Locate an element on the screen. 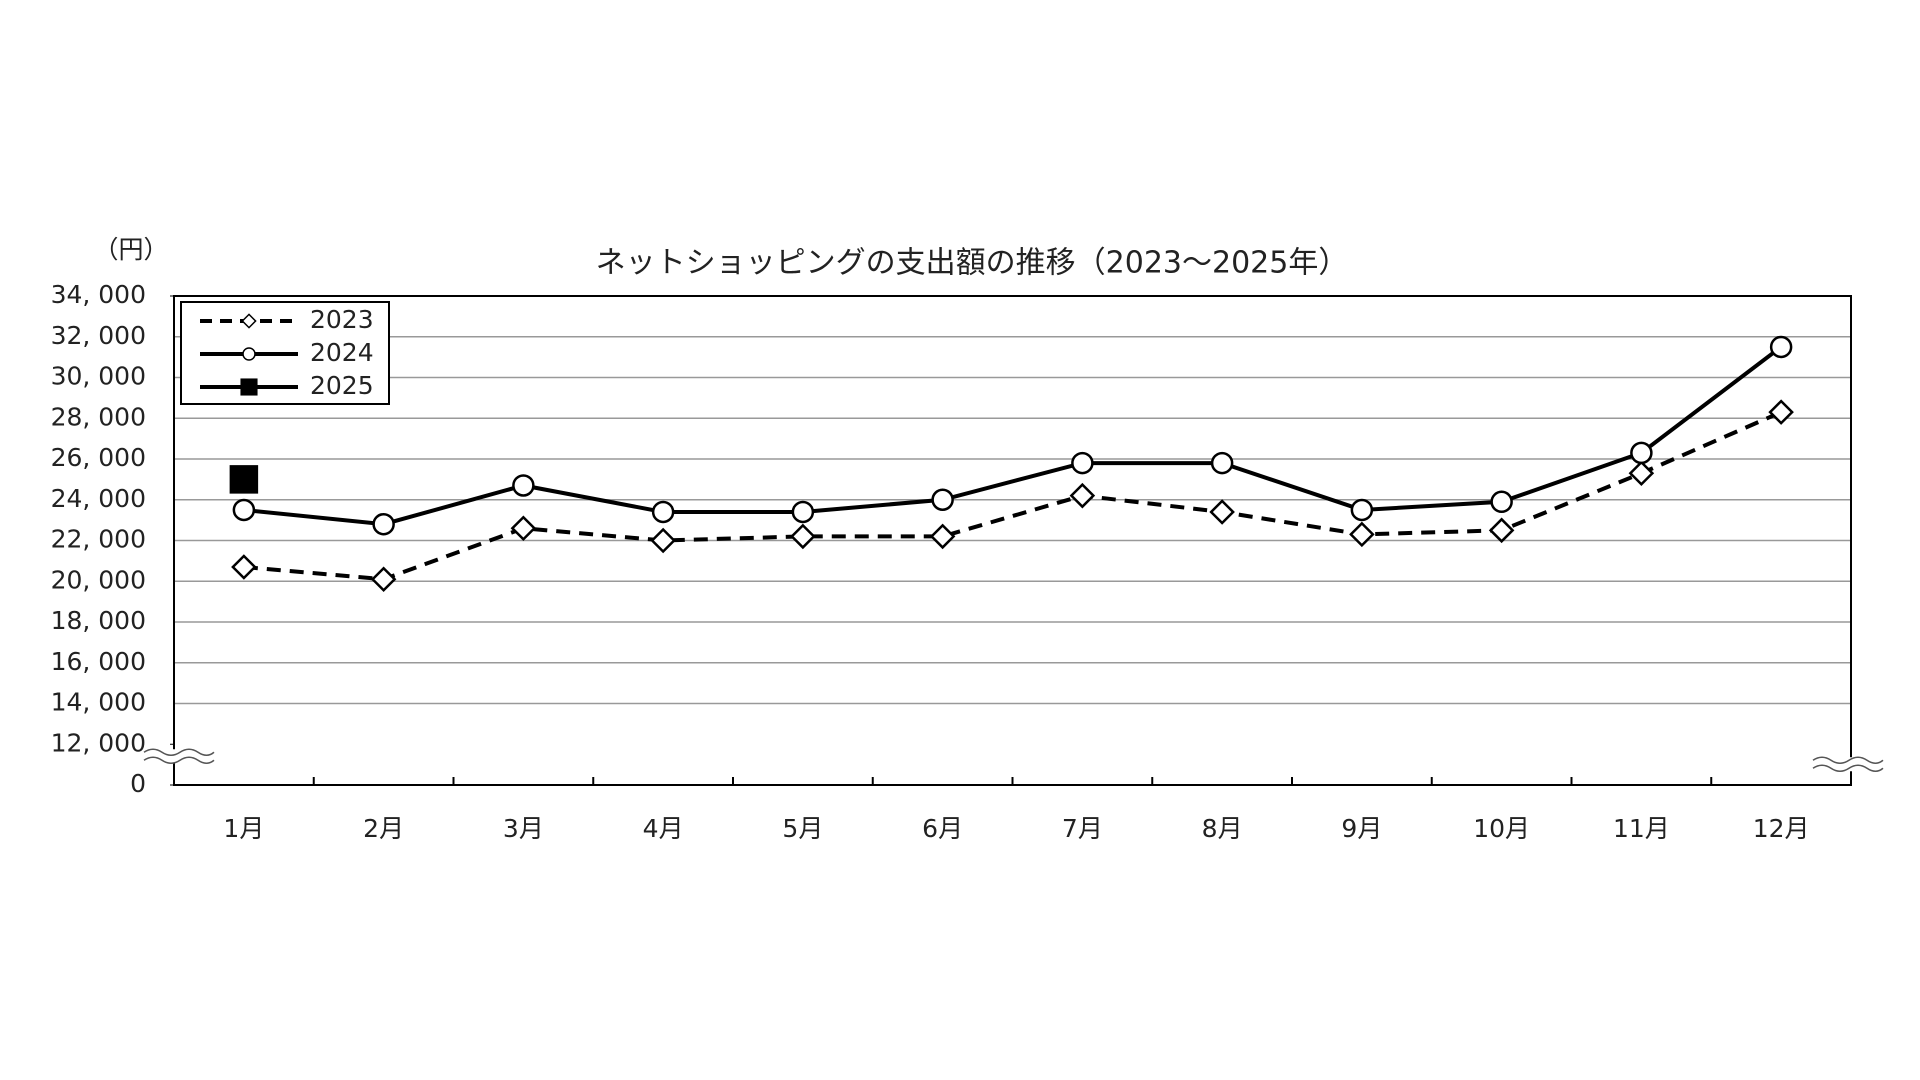  x-tick-label: 4月 is located at coordinates (663, 828).